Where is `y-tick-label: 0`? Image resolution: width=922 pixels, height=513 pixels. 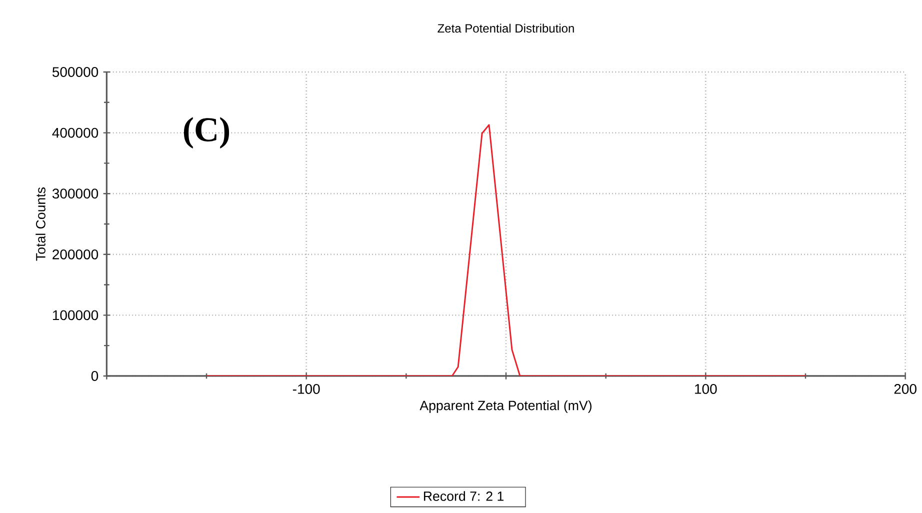
y-tick-label: 0 is located at coordinates (94, 376).